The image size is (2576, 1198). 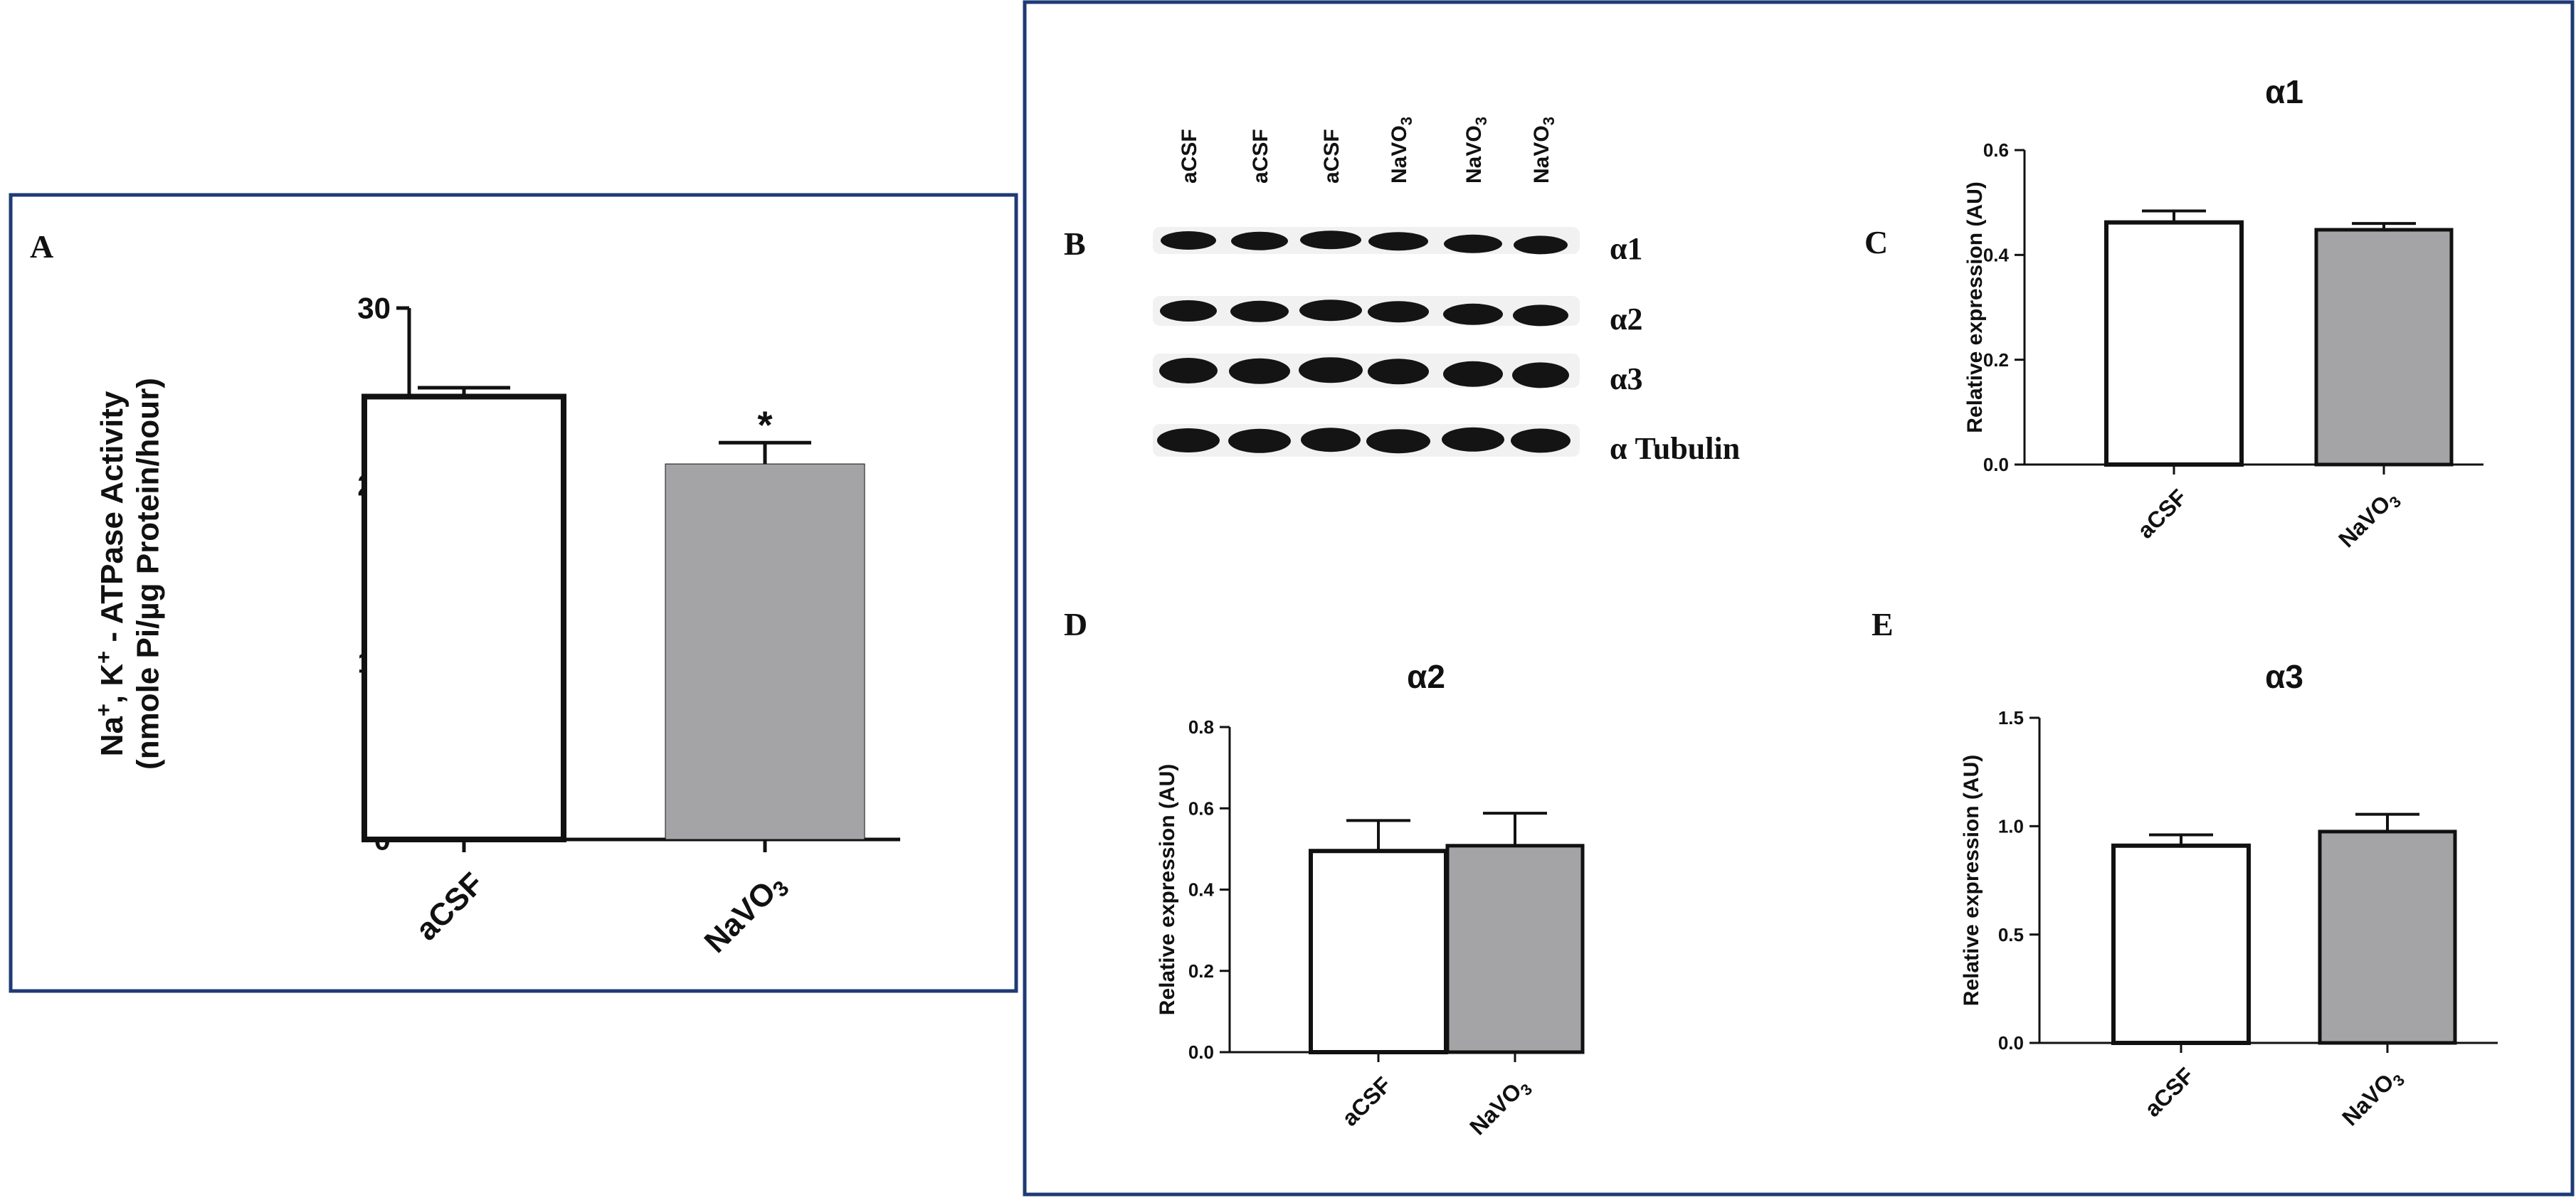 I want to click on significance-marker: *, so click(x=765, y=425).